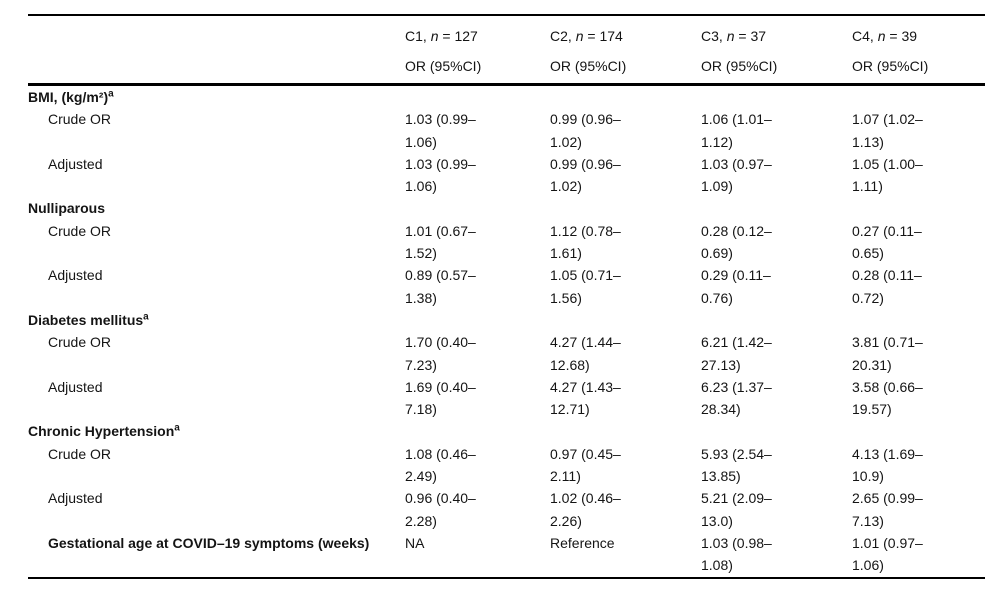 The image size is (1000, 589). Describe the element at coordinates (736, 286) in the screenshot. I see `or-value-cell: 0.29 (0.11–0.76)` at that location.